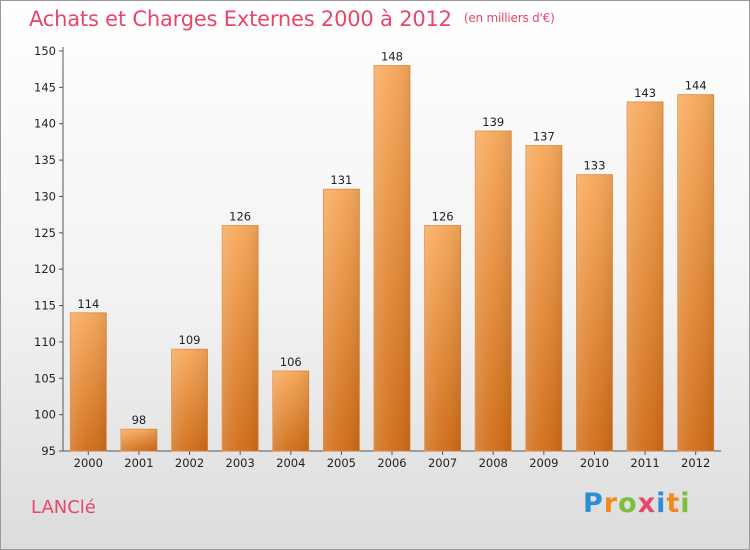 The image size is (750, 550). What do you see at coordinates (695, 273) in the screenshot?
I see `bar-shine-2012` at bounding box center [695, 273].